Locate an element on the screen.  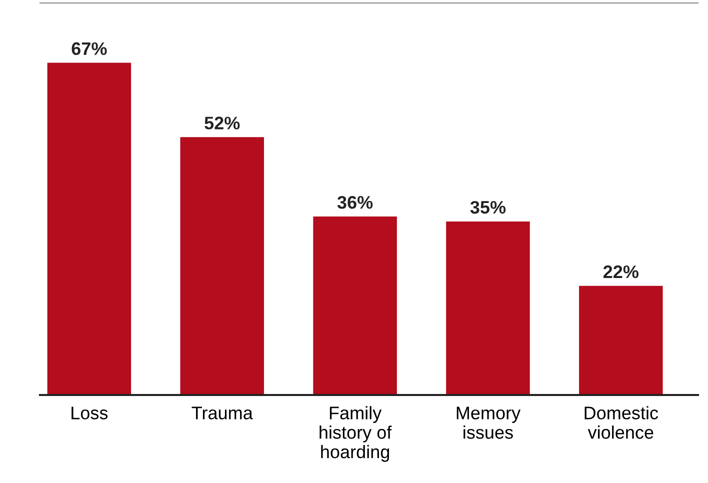
x-tick-label: Memory issues is located at coordinates (488, 422).